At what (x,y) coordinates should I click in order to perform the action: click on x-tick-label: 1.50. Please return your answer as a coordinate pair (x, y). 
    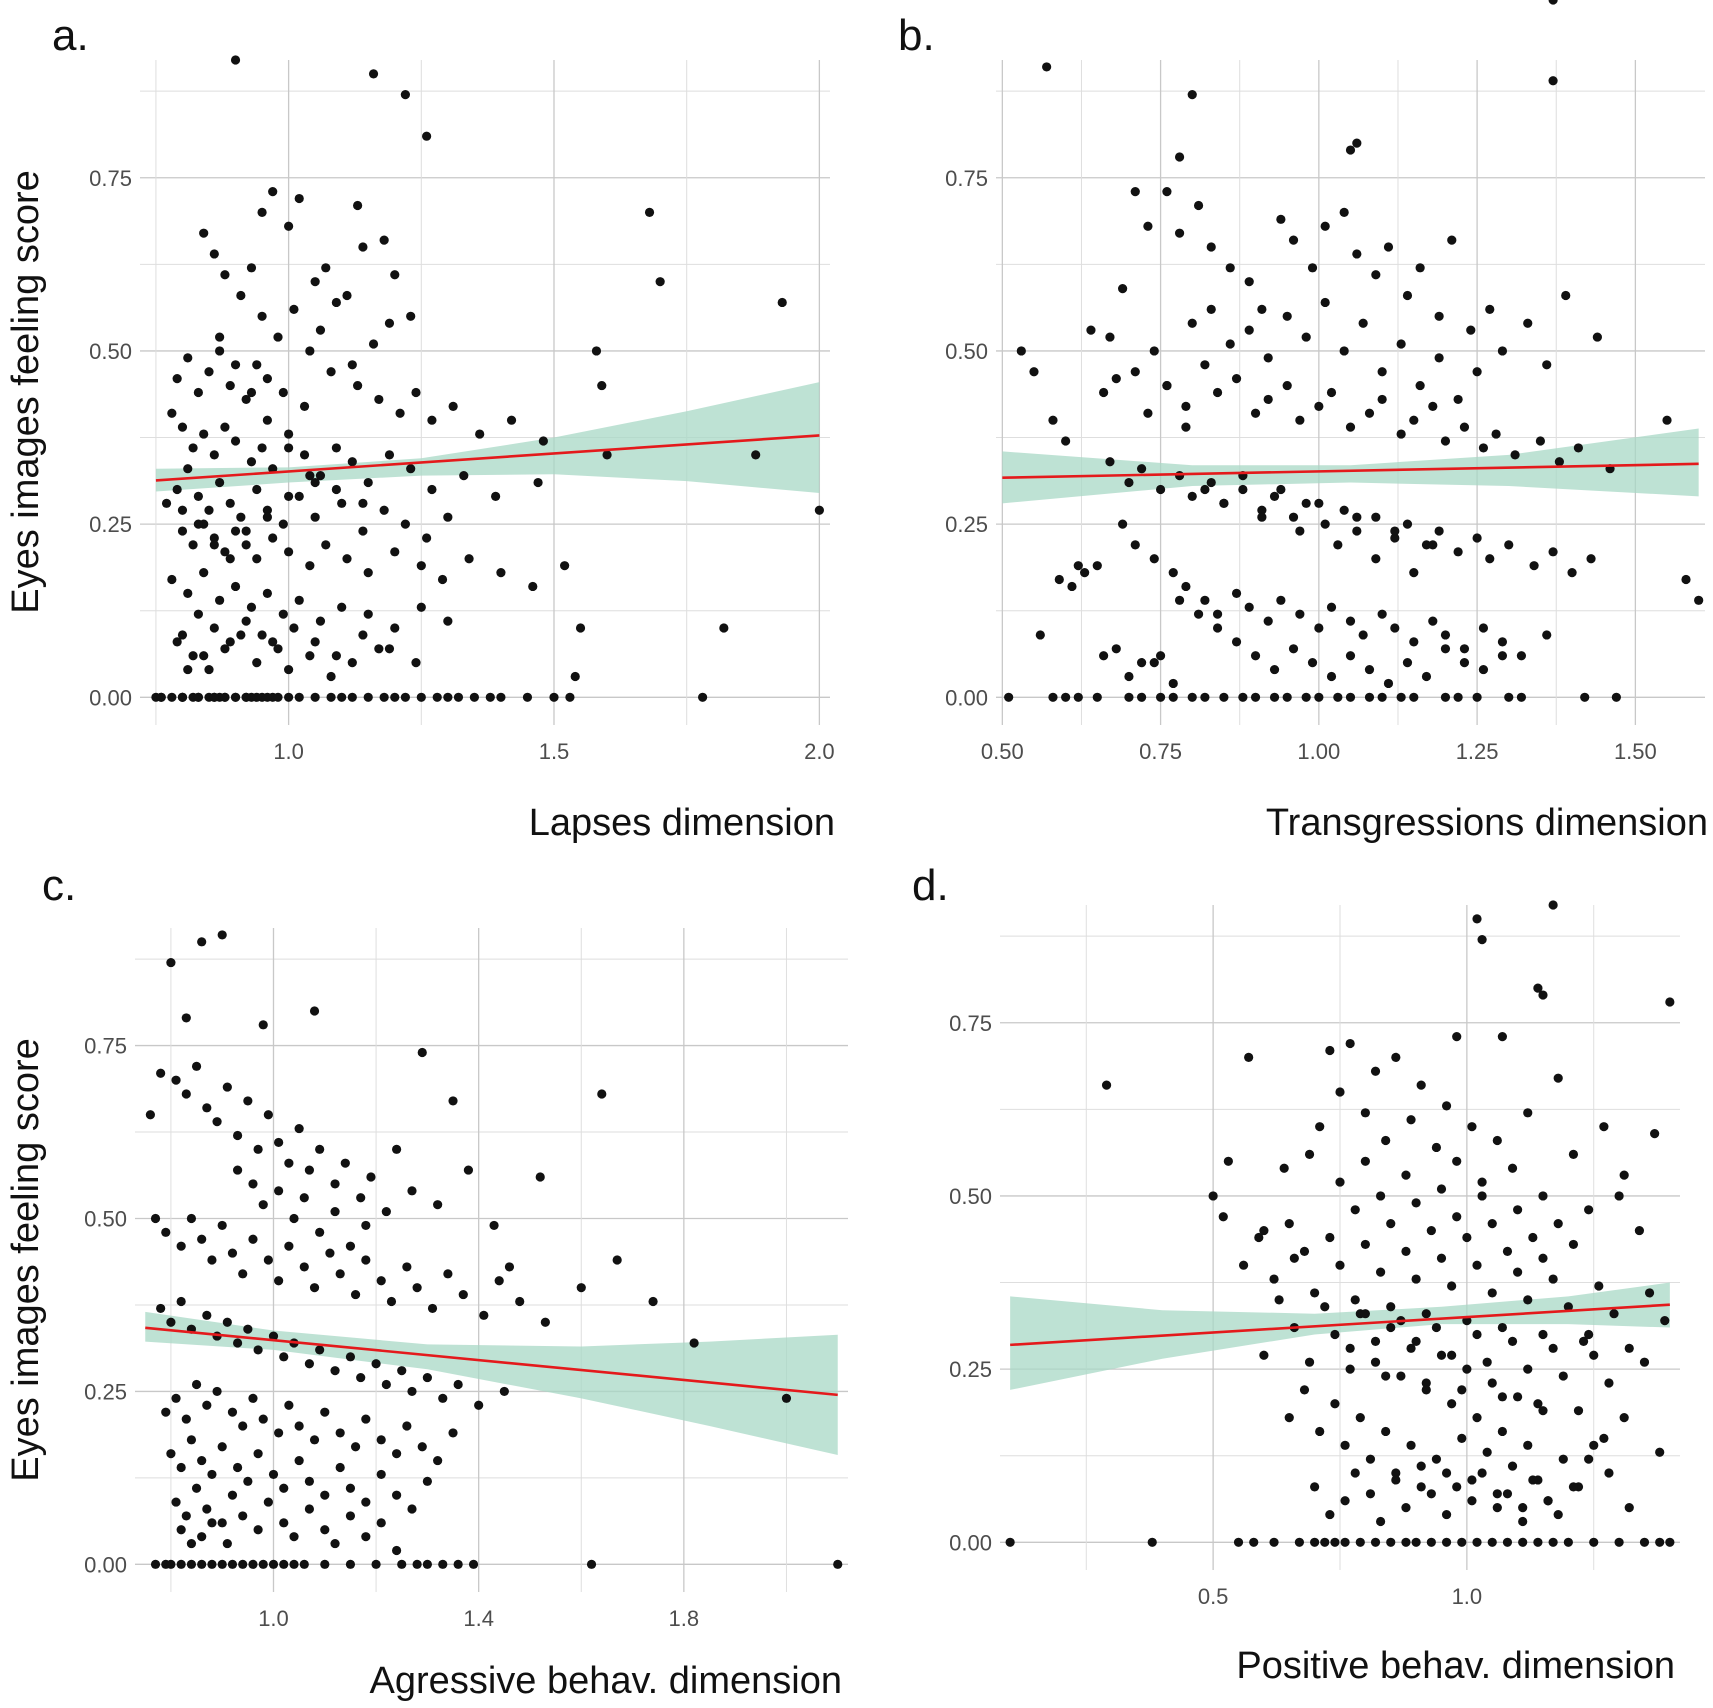
    Looking at the image, I should click on (1635, 751).